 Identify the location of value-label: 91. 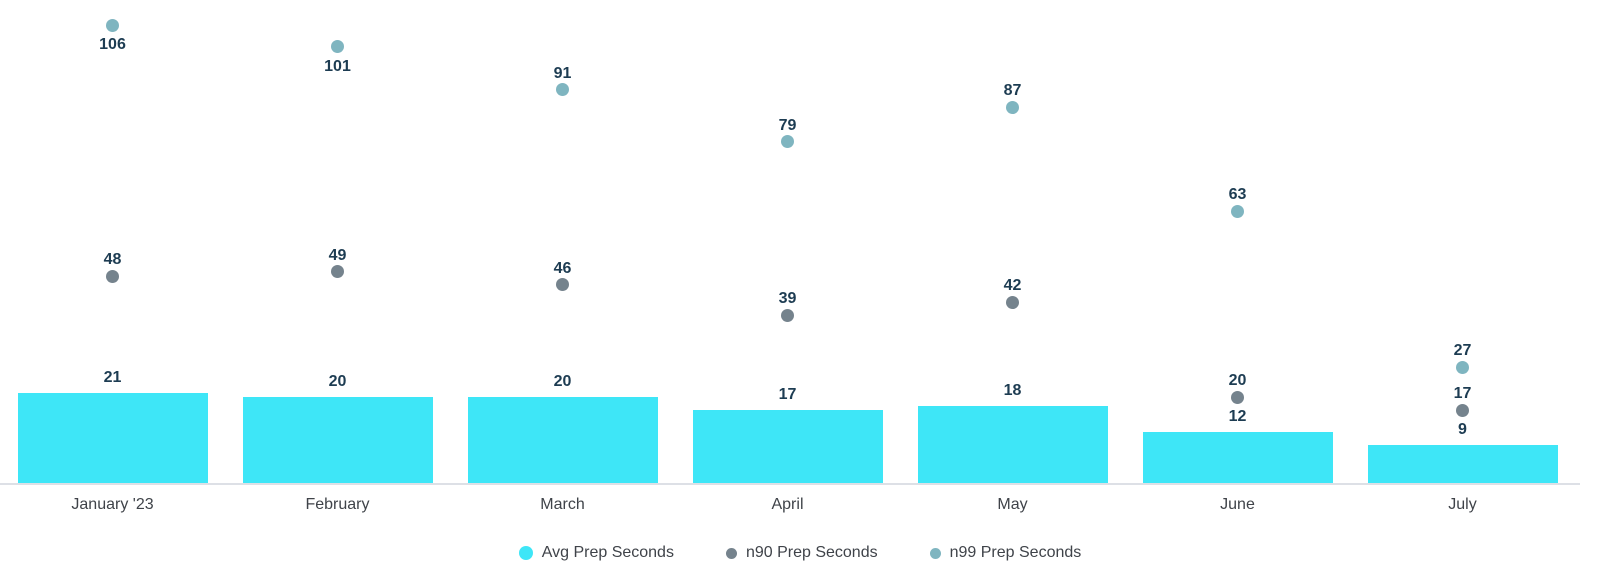
(562, 73).